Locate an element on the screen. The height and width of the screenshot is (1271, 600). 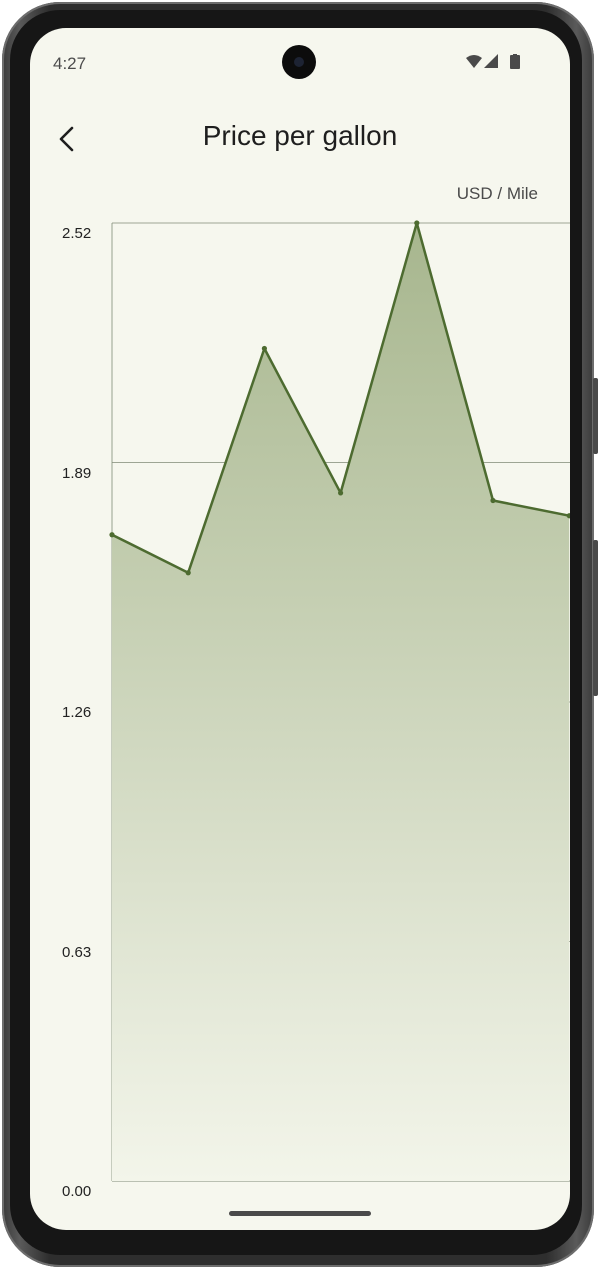
y-tick-label: 0.63 is located at coordinates (77, 952).